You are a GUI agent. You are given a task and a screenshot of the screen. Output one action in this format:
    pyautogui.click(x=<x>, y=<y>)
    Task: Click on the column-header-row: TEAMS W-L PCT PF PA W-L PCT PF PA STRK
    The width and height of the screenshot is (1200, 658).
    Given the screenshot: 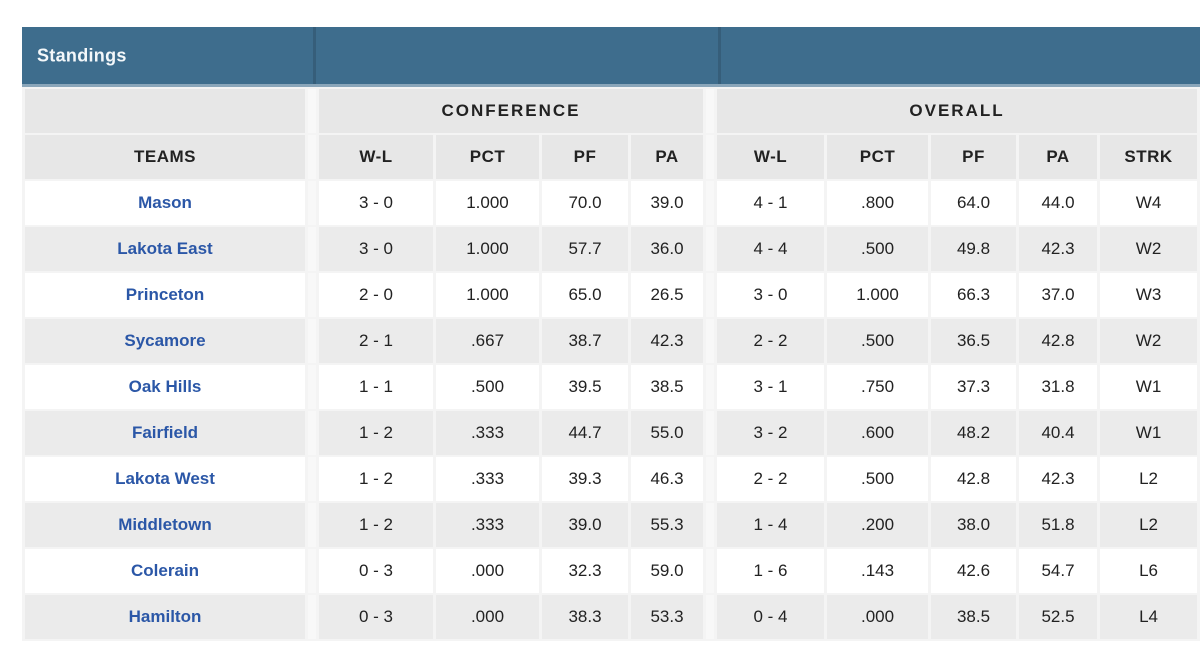 What is the action you would take?
    pyautogui.click(x=611, y=157)
    